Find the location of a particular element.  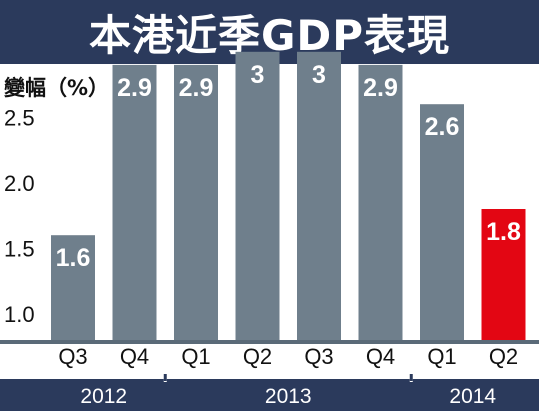

year-label: 2014 is located at coordinates (472, 396).